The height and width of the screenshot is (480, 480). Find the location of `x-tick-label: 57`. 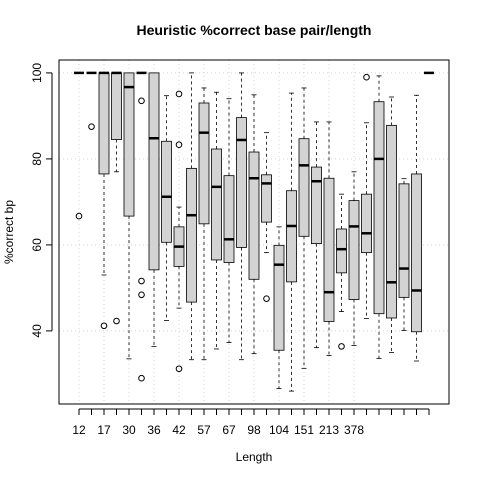

x-tick-label: 57 is located at coordinates (204, 430).